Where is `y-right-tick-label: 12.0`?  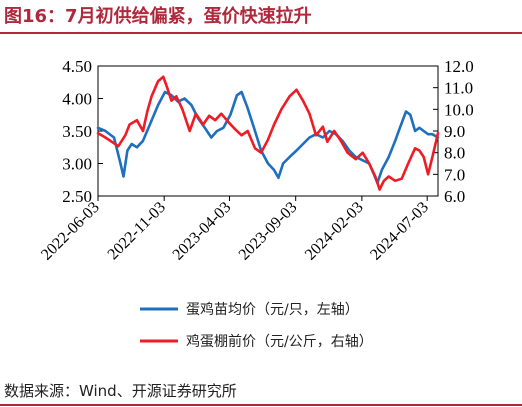
y-right-tick-label: 12.0 is located at coordinates (459, 66).